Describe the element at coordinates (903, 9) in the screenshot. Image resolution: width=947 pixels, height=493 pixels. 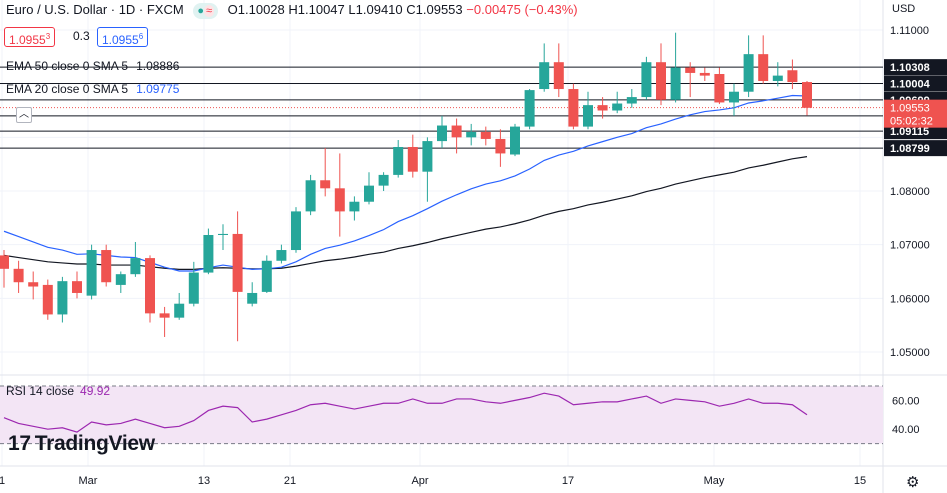
I see `currency-label: USD` at that location.